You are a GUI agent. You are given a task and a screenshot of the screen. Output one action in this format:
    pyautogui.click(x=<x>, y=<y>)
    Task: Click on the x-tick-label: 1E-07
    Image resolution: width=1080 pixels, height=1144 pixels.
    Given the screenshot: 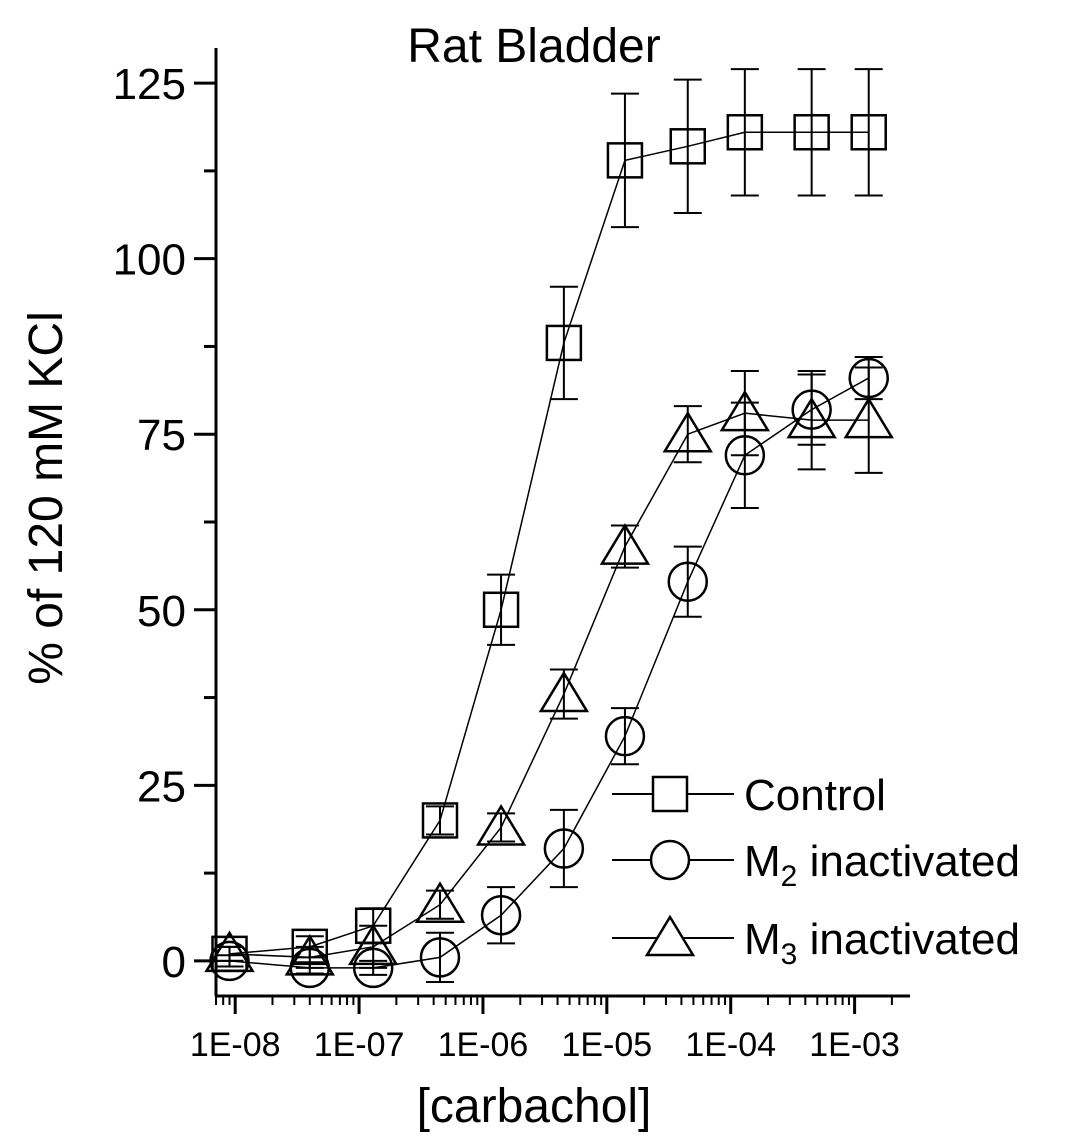 What is the action you would take?
    pyautogui.click(x=359, y=1045)
    